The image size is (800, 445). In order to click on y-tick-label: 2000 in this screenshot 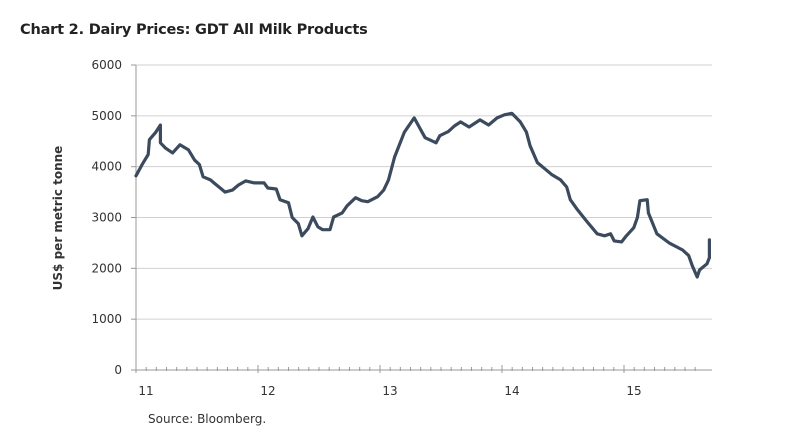, I will do `click(106, 268)`.